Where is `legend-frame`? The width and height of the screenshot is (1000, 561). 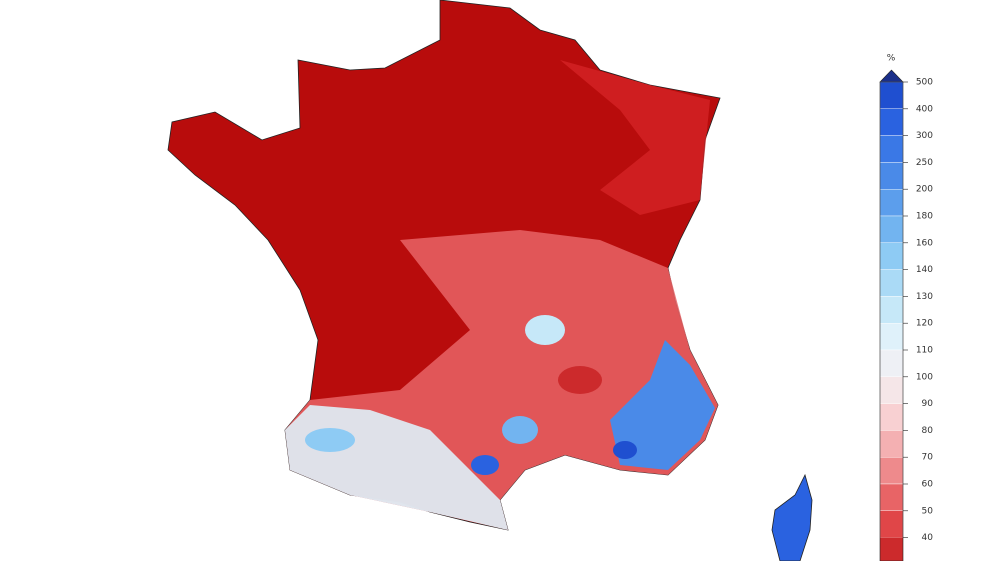
legend-frame is located at coordinates (891, 321).